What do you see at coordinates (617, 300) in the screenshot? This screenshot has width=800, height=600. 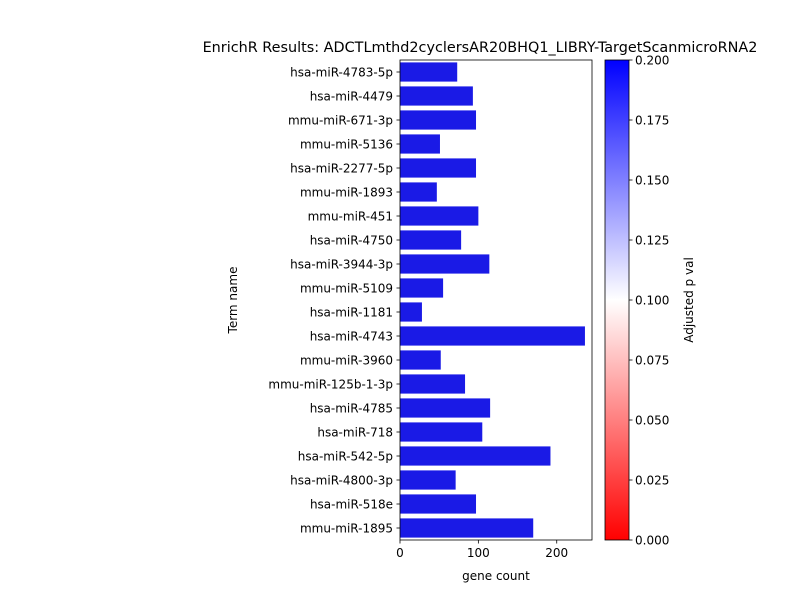 I see `colorbar` at bounding box center [617, 300].